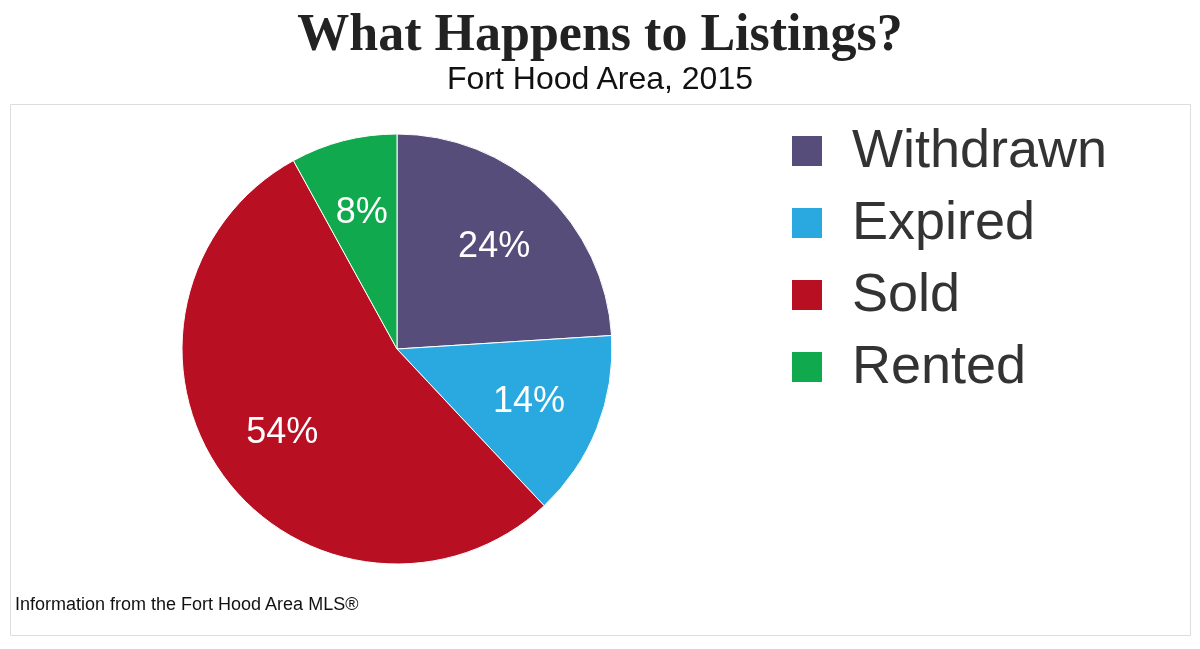 This screenshot has height=649, width=1200. I want to click on legend-label: Withdrawn, so click(980, 148).